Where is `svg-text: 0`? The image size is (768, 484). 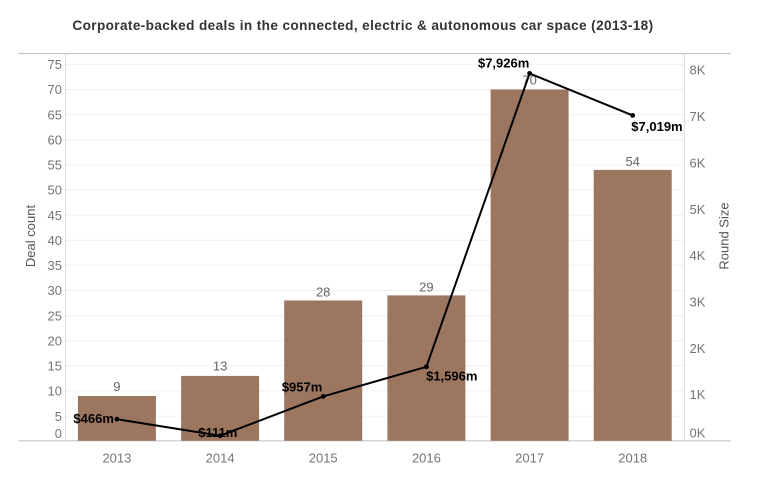 svg-text: 0 is located at coordinates (58, 433).